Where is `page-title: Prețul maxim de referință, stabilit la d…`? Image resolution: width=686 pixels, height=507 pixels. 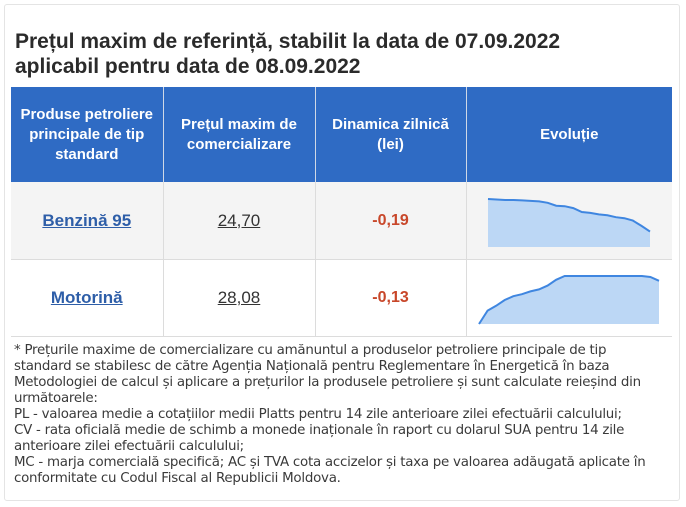
page-title: Prețul maxim de referință, stabilit la d… is located at coordinates (335, 54).